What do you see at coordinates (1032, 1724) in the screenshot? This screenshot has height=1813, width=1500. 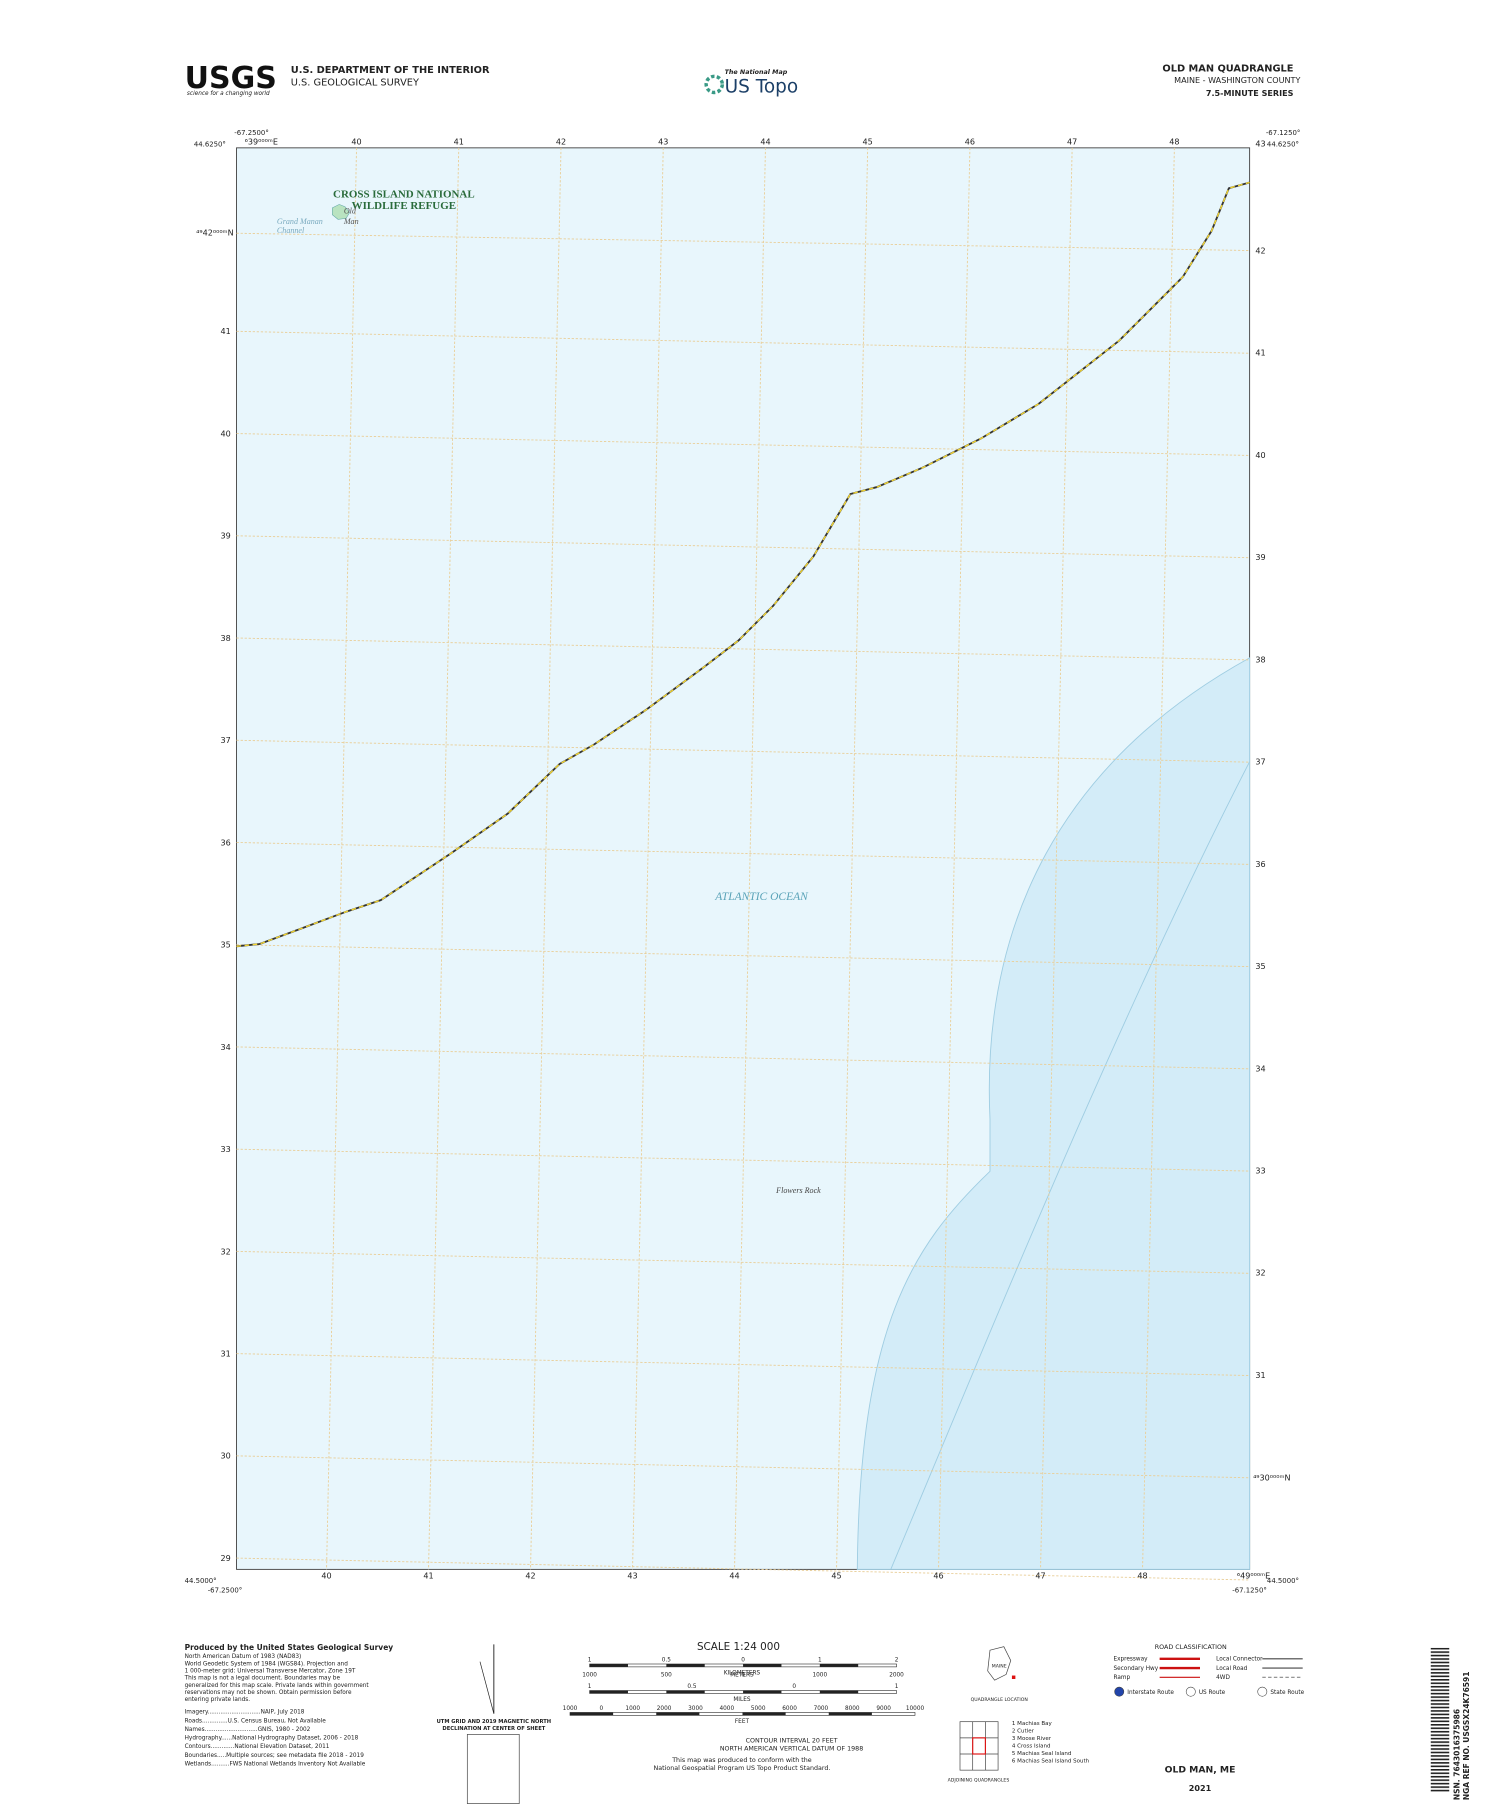 I see `adjoining-quad: 1 Machias Bay` at bounding box center [1032, 1724].